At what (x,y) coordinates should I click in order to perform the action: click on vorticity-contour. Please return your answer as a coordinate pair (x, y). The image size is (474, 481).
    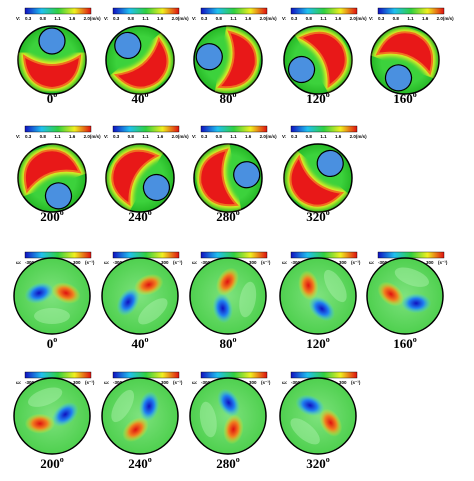
    Looking at the image, I should click on (52, 303).